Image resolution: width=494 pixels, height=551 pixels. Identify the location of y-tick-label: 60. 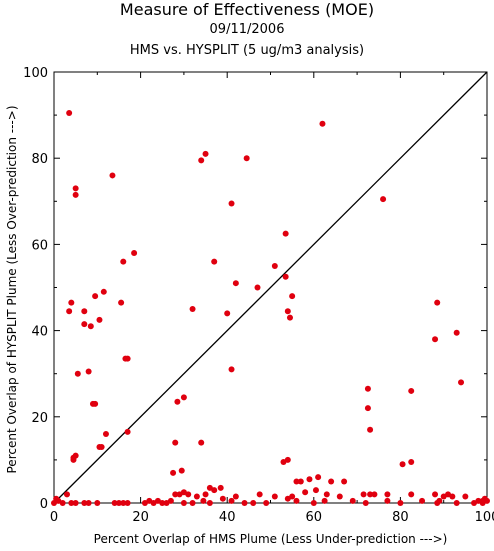
(39, 245).